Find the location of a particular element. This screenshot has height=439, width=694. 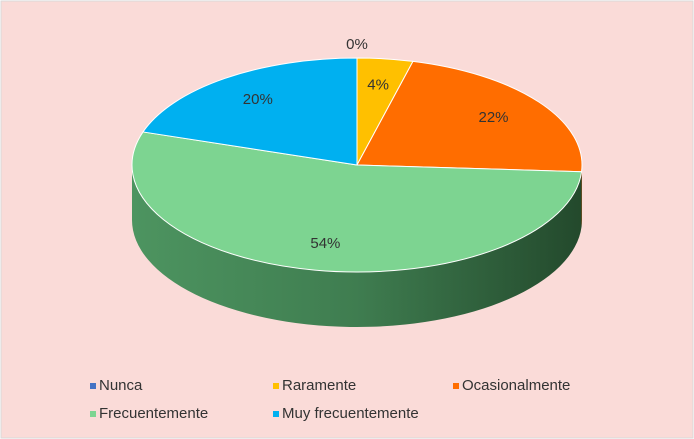

legend-label: Raramente is located at coordinates (319, 385).